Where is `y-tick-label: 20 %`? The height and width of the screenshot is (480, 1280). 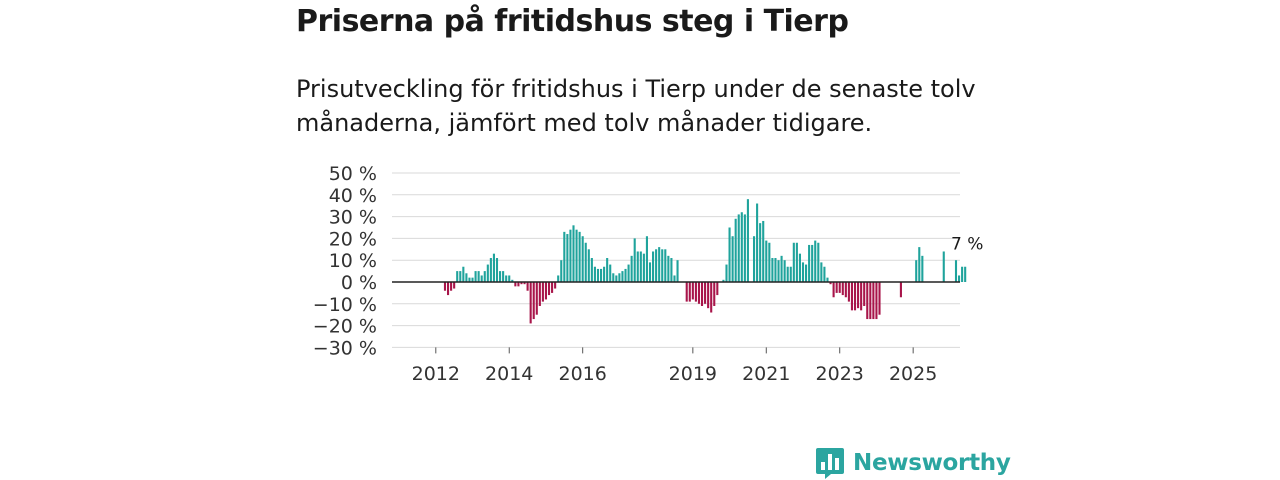
y-tick-label: 20 % is located at coordinates (353, 239).